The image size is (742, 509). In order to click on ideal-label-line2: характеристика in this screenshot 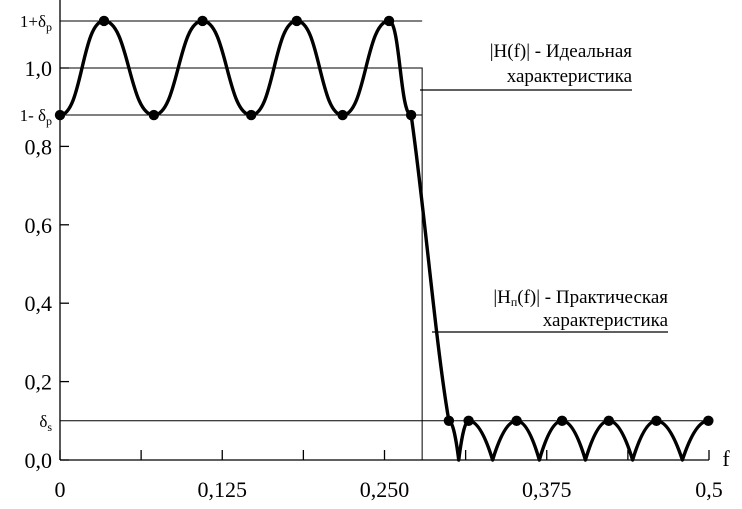, I will do `click(570, 76)`.